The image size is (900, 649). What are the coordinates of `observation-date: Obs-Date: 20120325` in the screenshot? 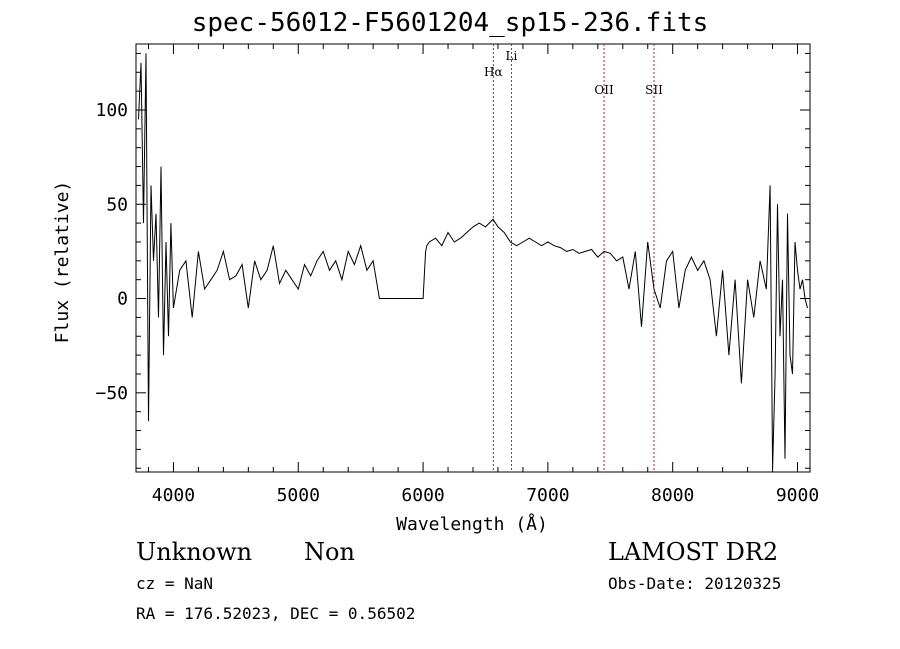 It's located at (695, 583).